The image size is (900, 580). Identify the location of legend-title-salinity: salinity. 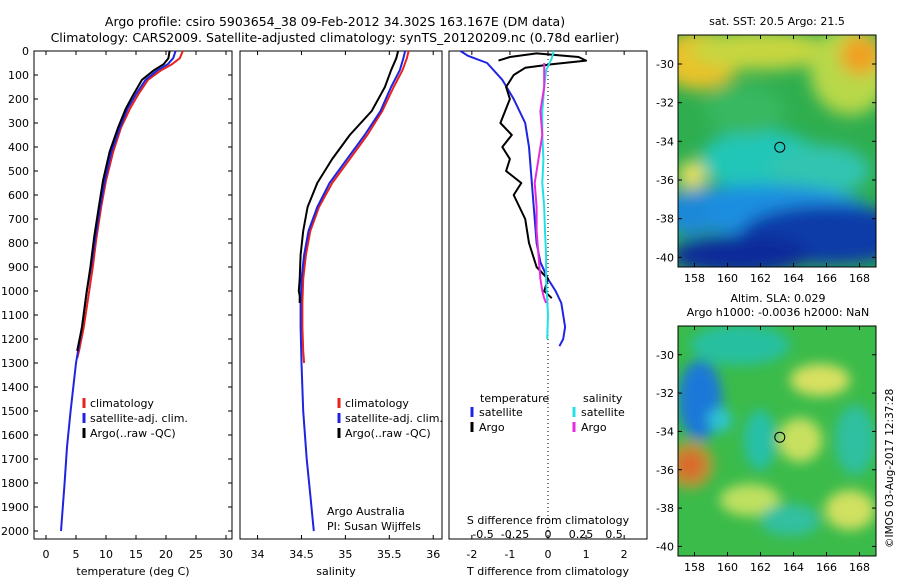
(603, 398).